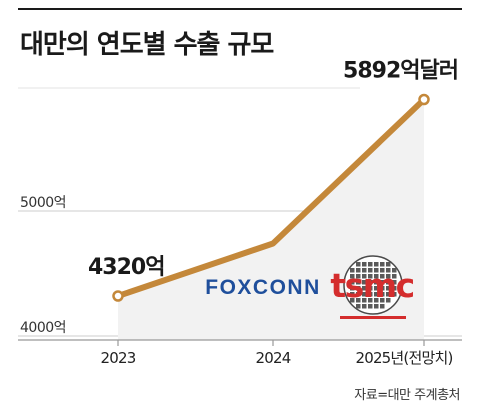 This screenshot has height=420, width=480. I want to click on x-tick-label: 2023, so click(118, 358).